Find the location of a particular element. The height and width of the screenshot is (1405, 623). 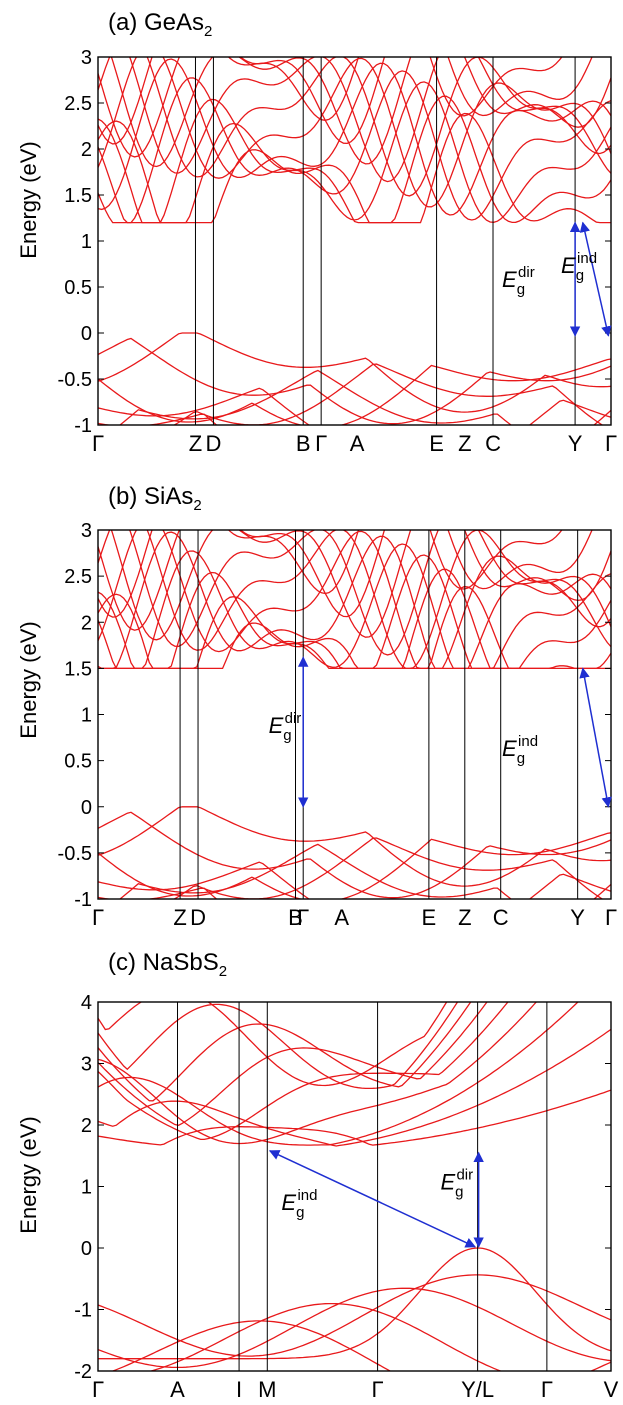

kpoint-label: V is located at coordinates (611, 1389).